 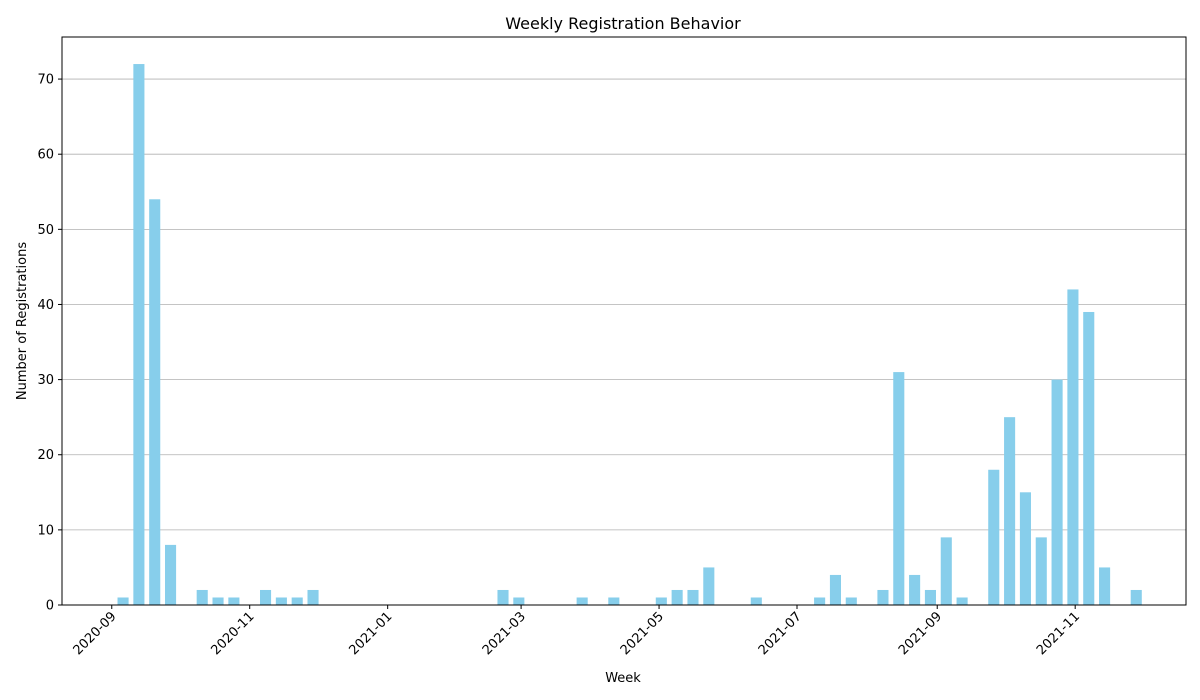 I want to click on x-tick-label: 2020-11, so click(x=233, y=633).